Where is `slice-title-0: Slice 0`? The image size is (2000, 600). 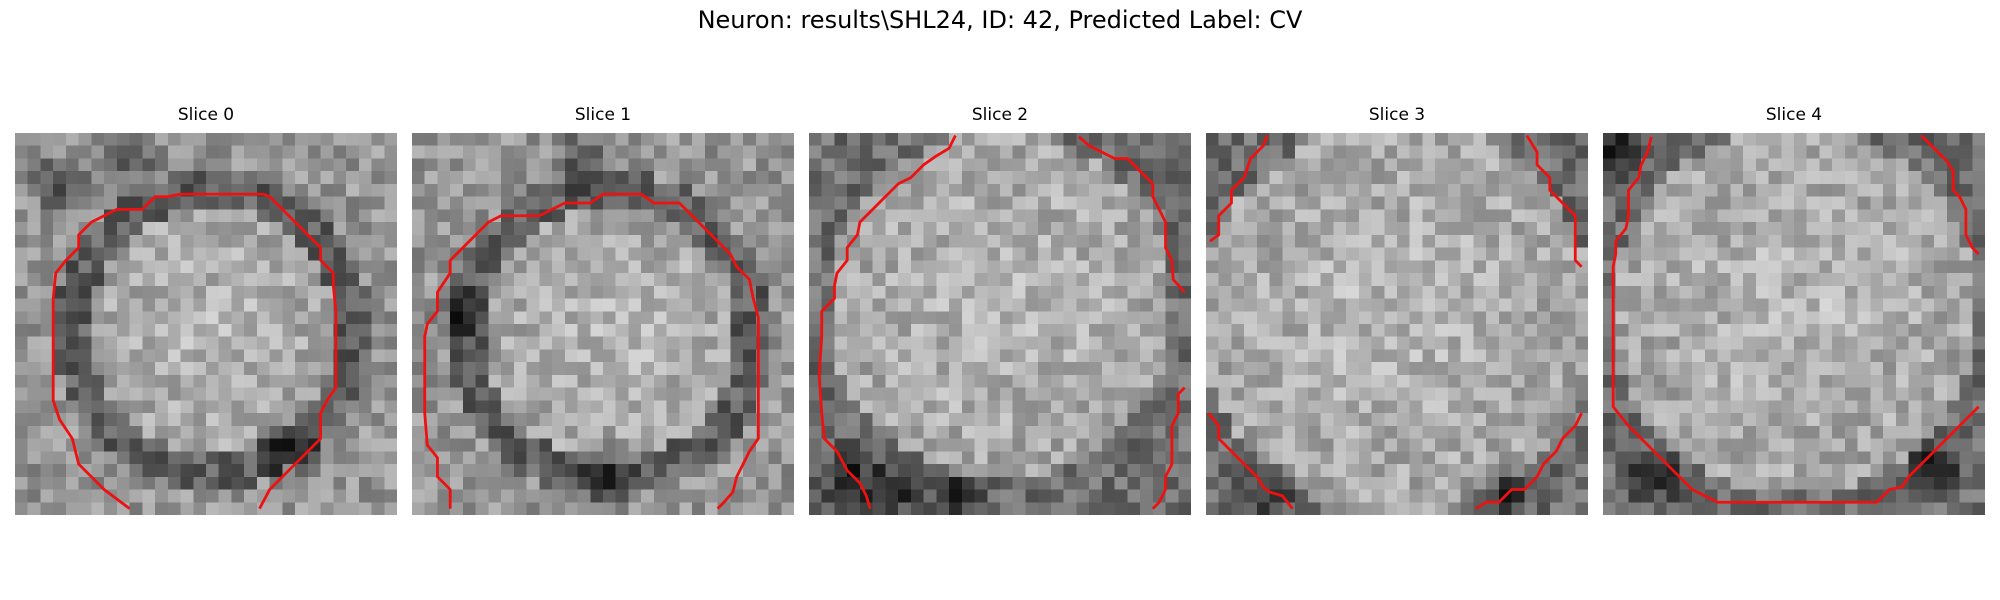
slice-title-0: Slice 0 is located at coordinates (206, 115).